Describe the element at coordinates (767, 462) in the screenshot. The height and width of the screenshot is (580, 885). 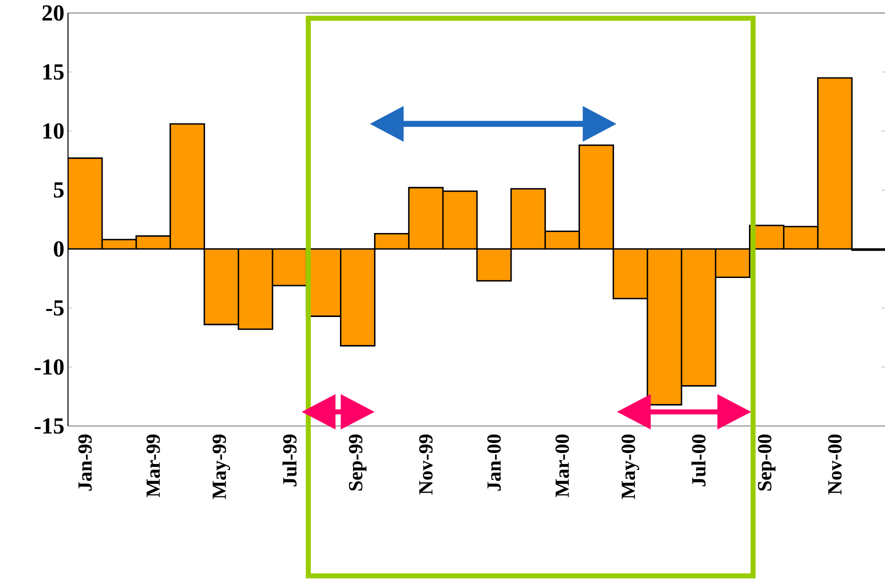
I see `x-tick-label: Sep-00` at that location.